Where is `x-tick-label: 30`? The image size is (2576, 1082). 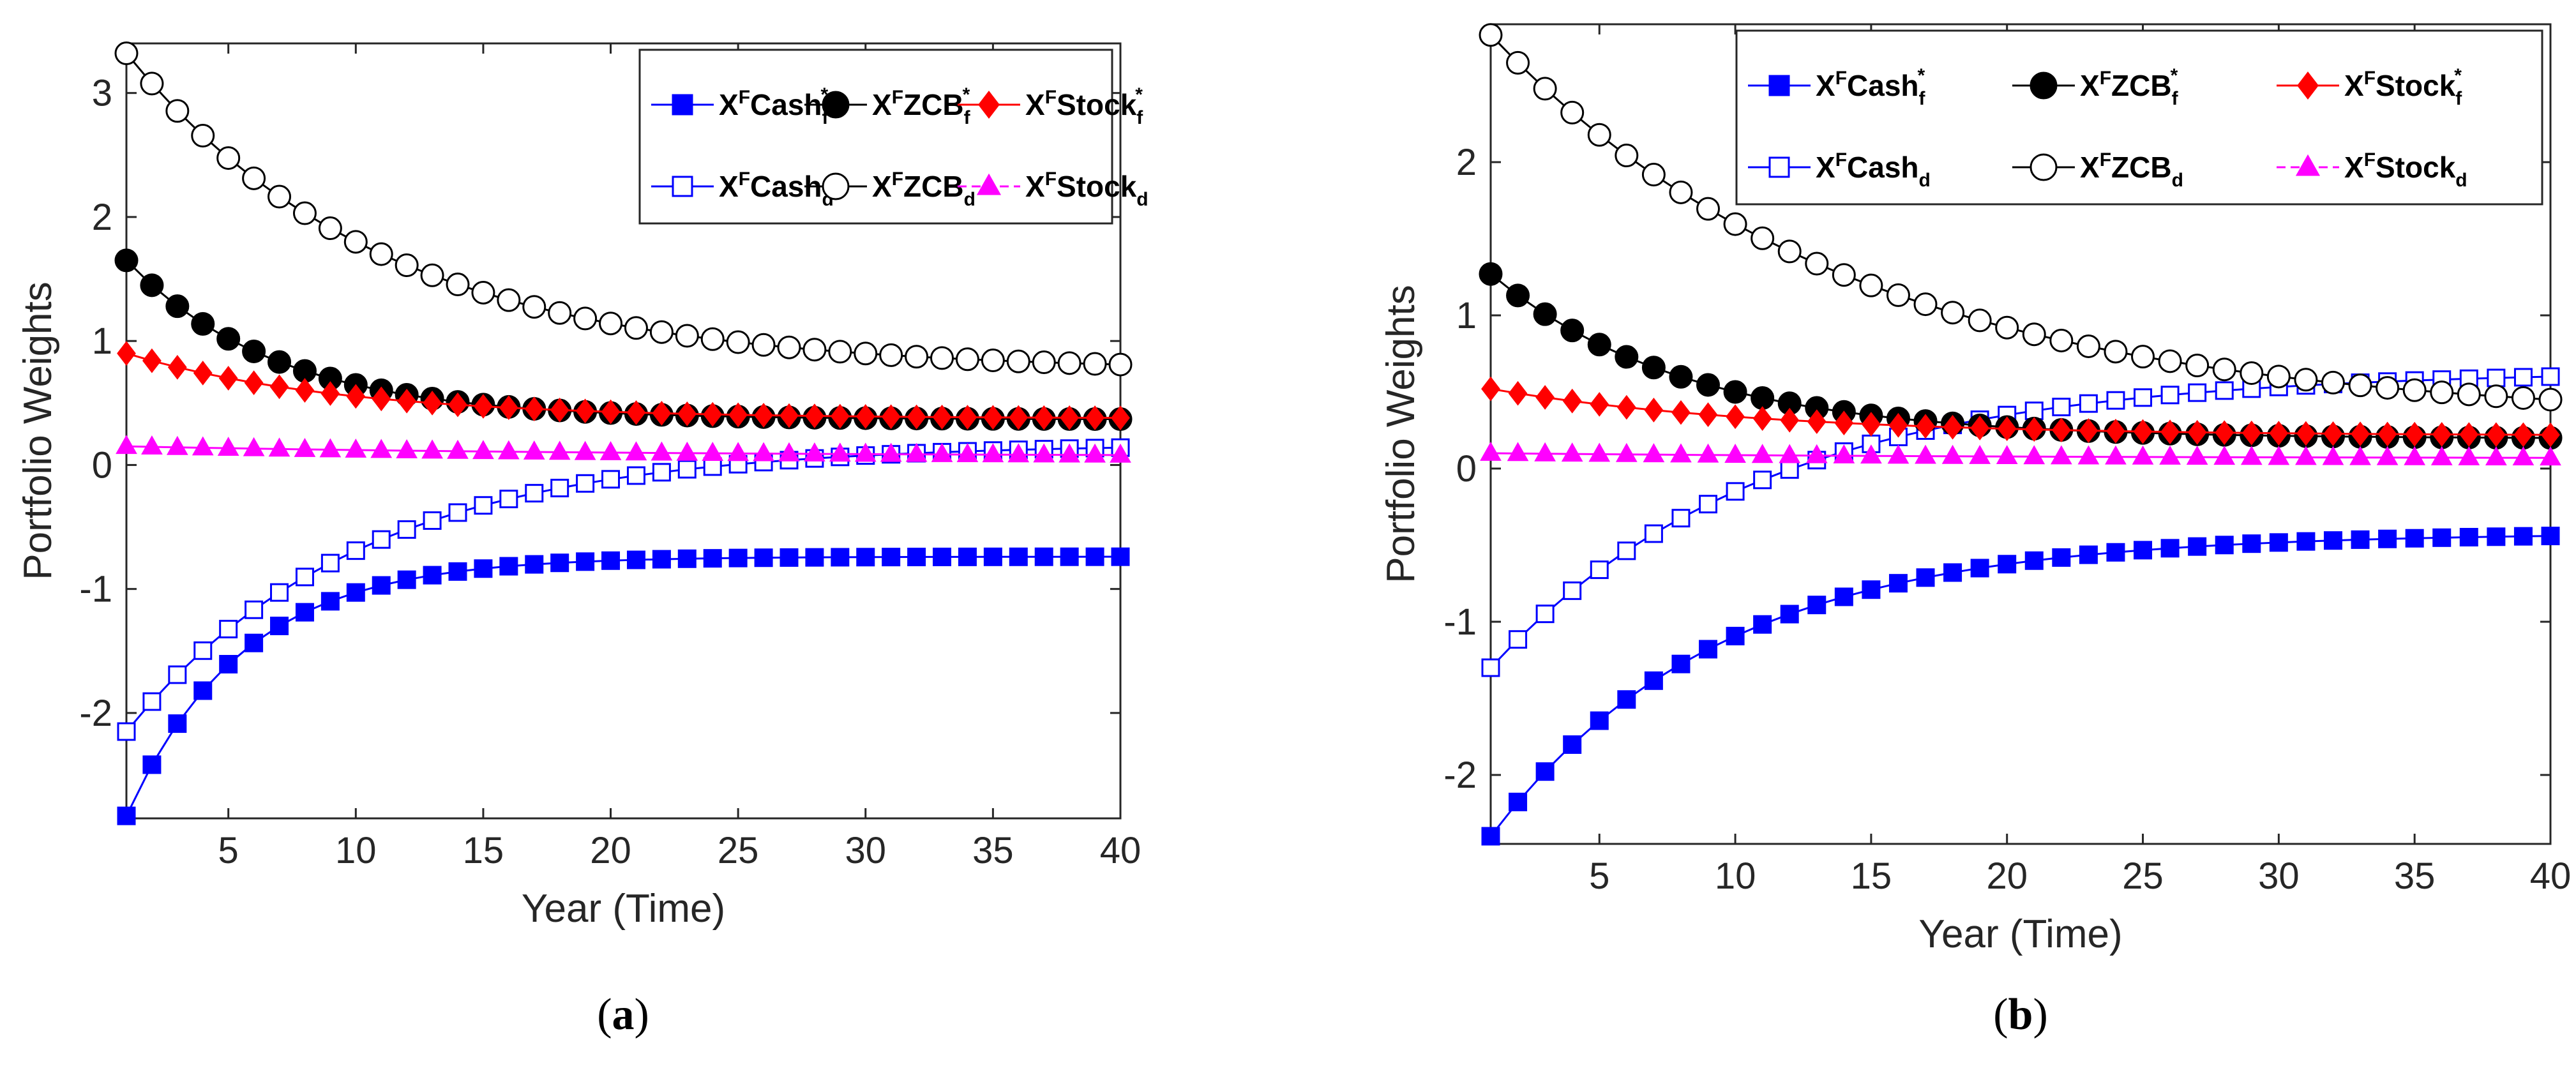 x-tick-label: 30 is located at coordinates (866, 850).